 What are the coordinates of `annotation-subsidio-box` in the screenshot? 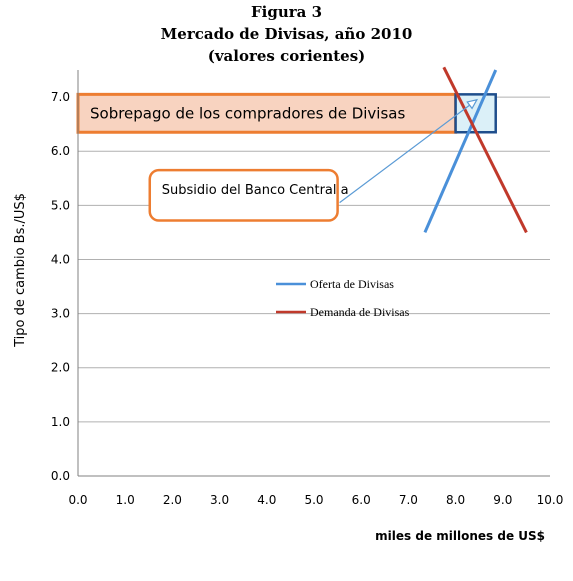 It's located at (243, 195).